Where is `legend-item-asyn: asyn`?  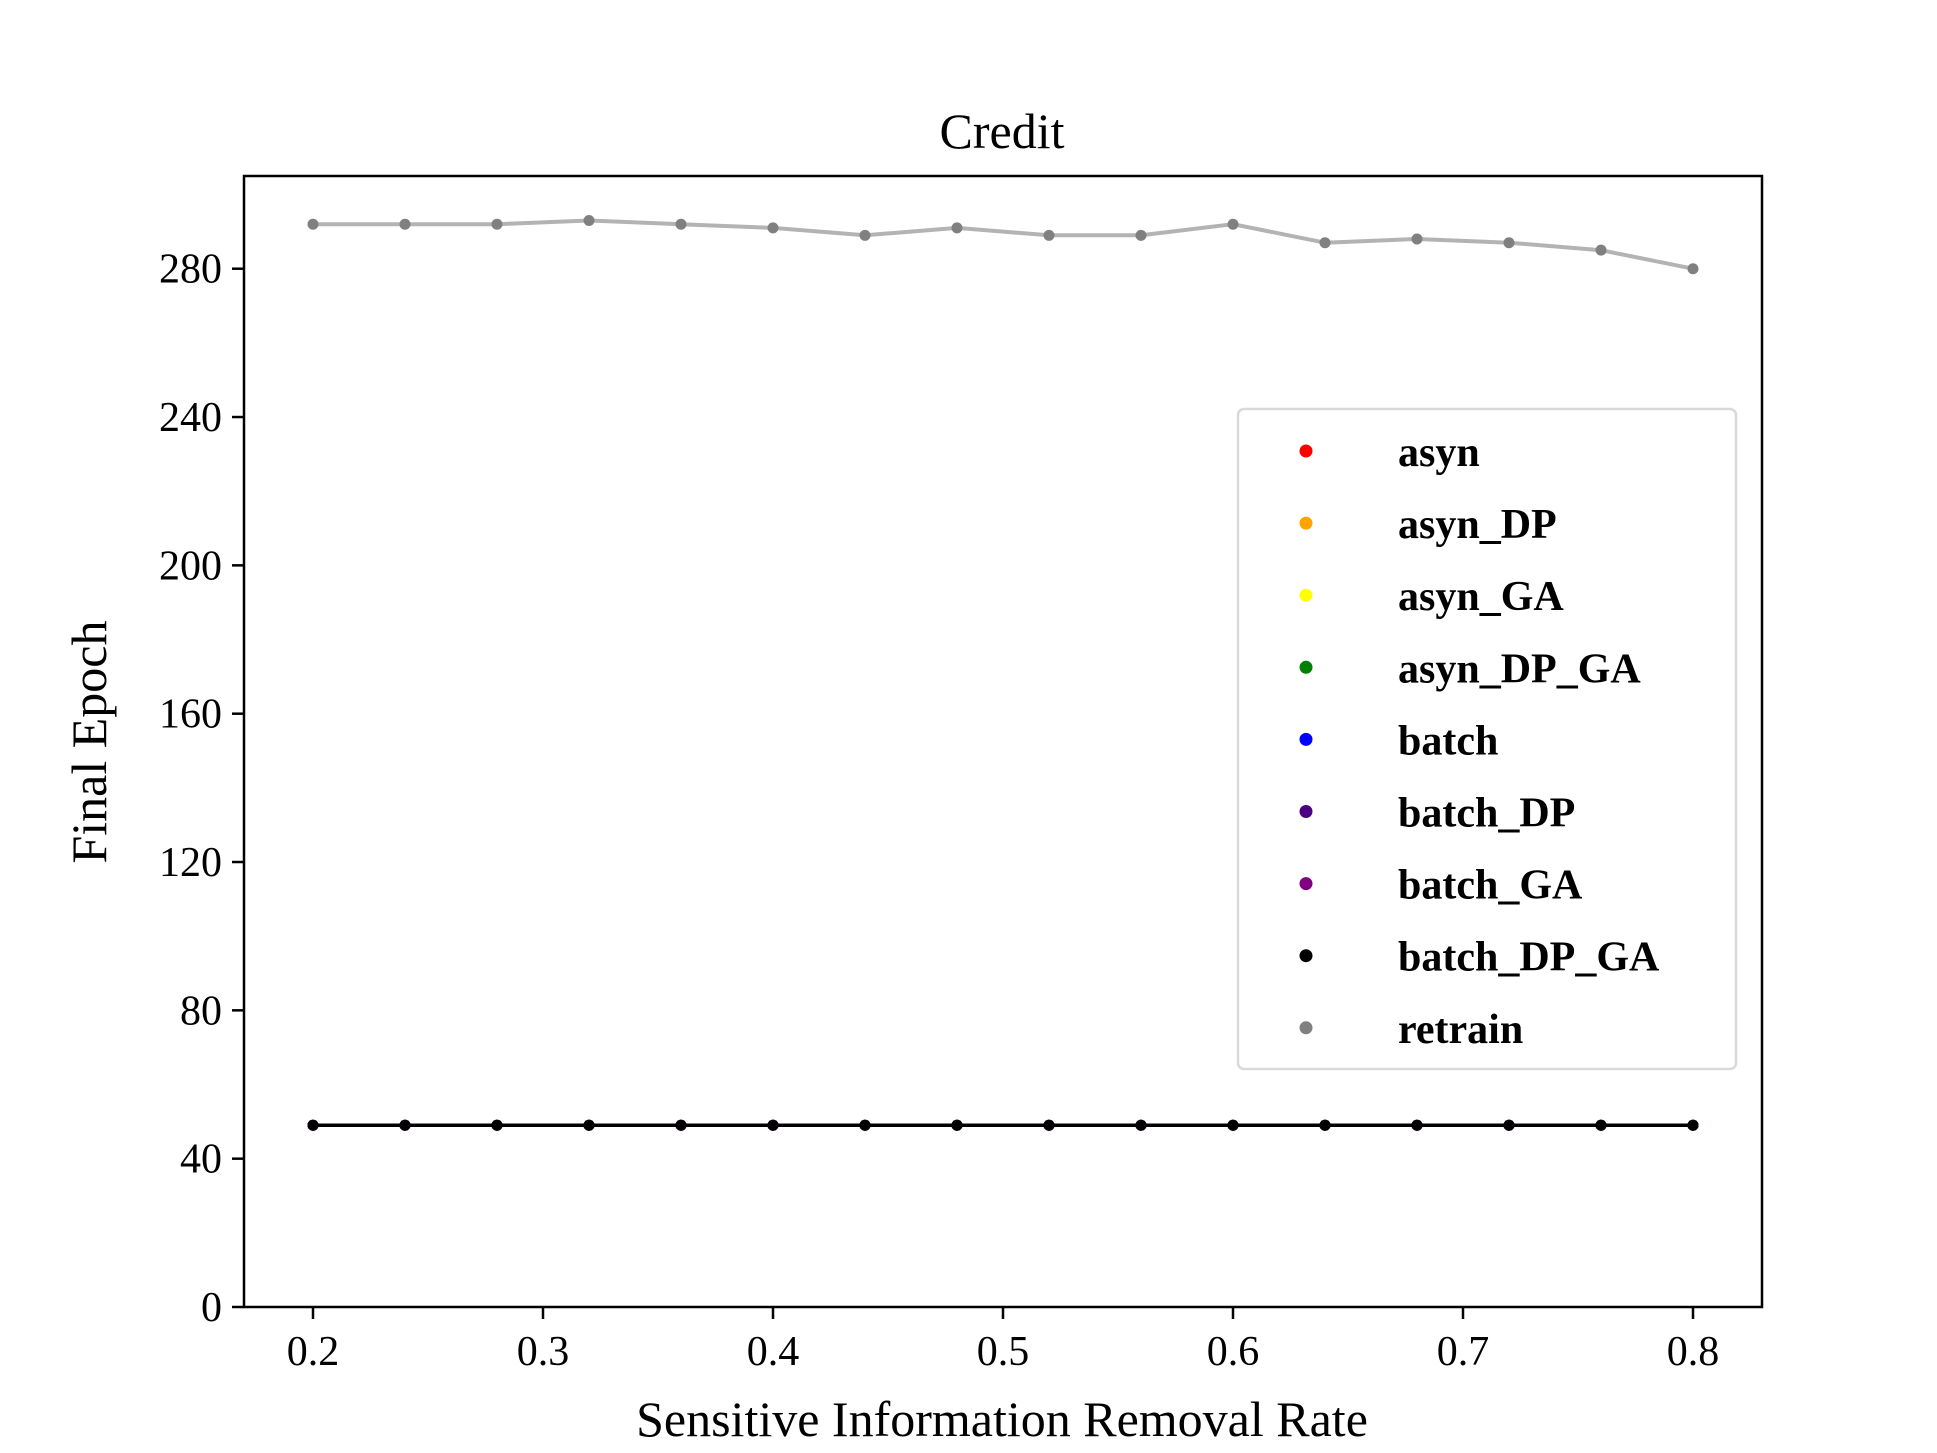 legend-item-asyn: asyn is located at coordinates (1389, 453).